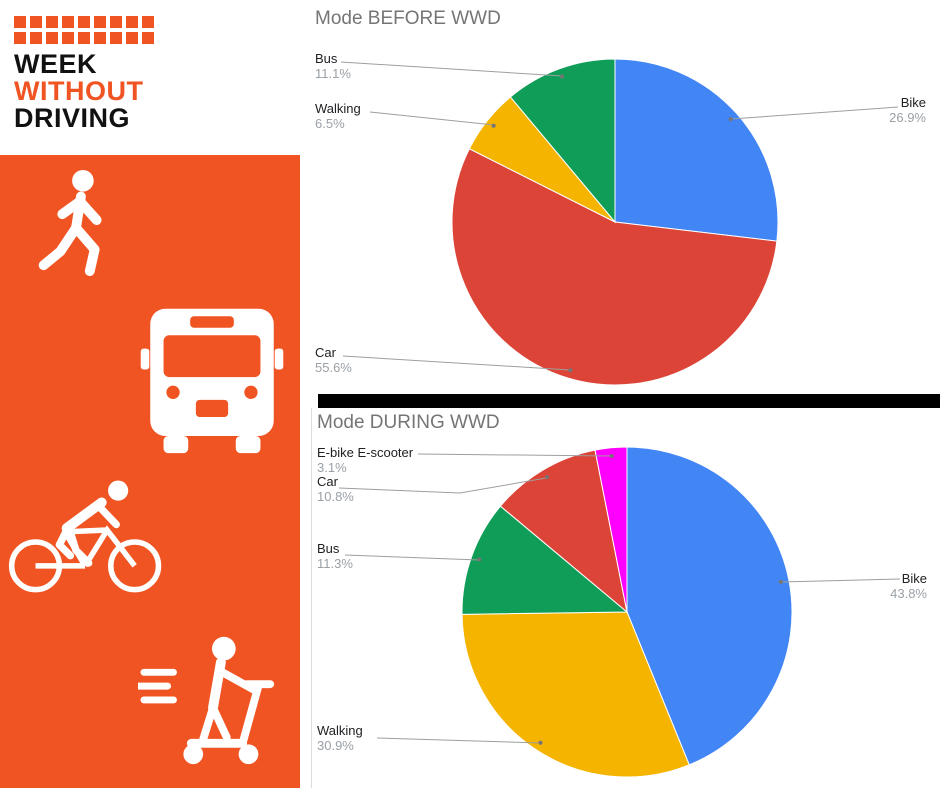 The image size is (940, 788). Describe the element at coordinates (212, 379) in the screenshot. I see `bus-icon` at that location.